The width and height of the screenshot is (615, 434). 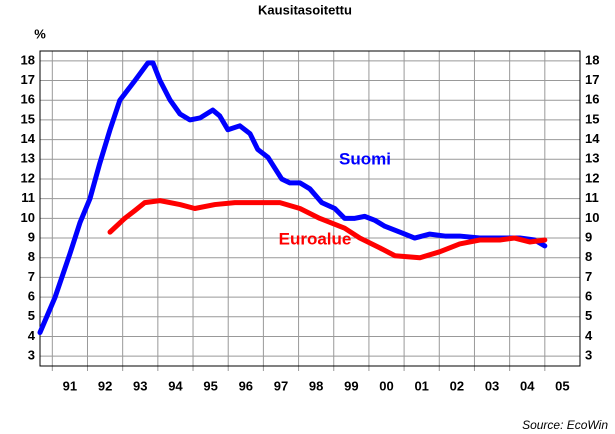 I want to click on chart-subtitle: Kausitasoitettu, so click(x=305, y=9).